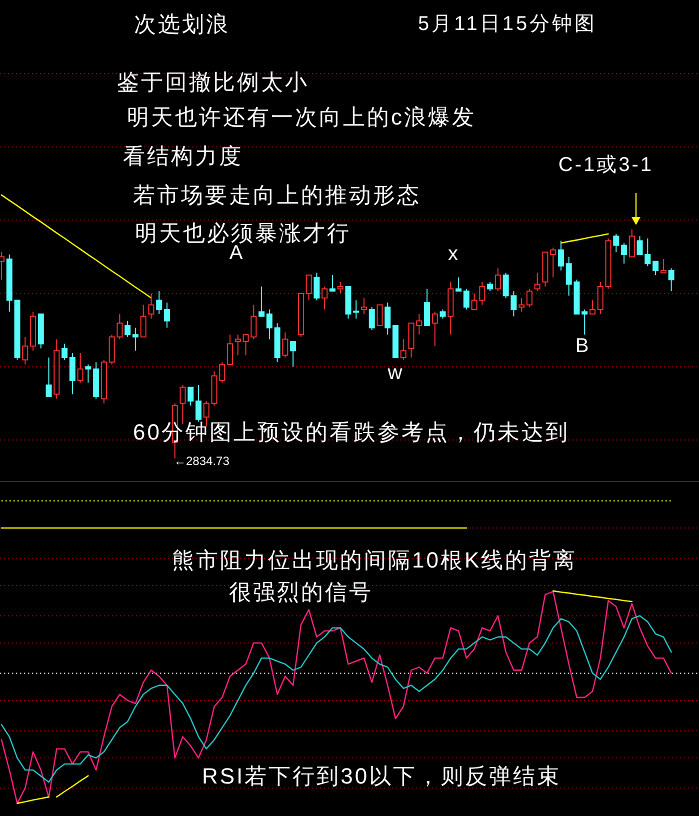  What do you see at coordinates (182, 24) in the screenshot?
I see `title: 次选划浪` at bounding box center [182, 24].